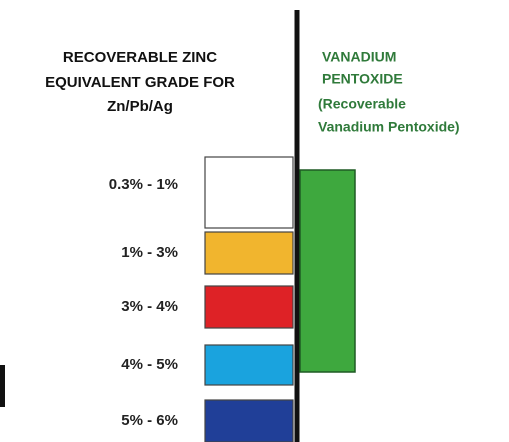 This screenshot has width=509, height=442. Describe the element at coordinates (140, 57) in the screenshot. I see `left-header-line: RECOVERABLE ZINC` at that location.